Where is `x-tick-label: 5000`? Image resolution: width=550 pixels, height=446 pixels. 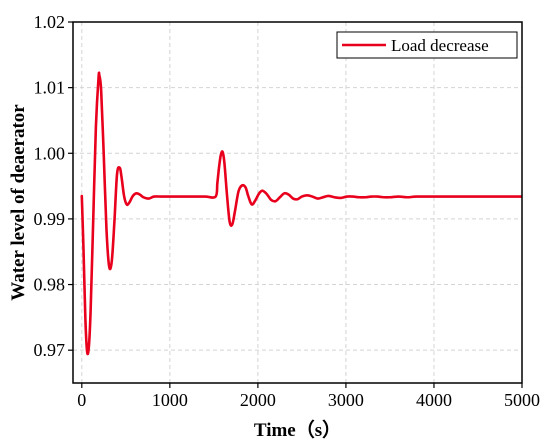 x-tick-label: 5000 is located at coordinates (522, 400).